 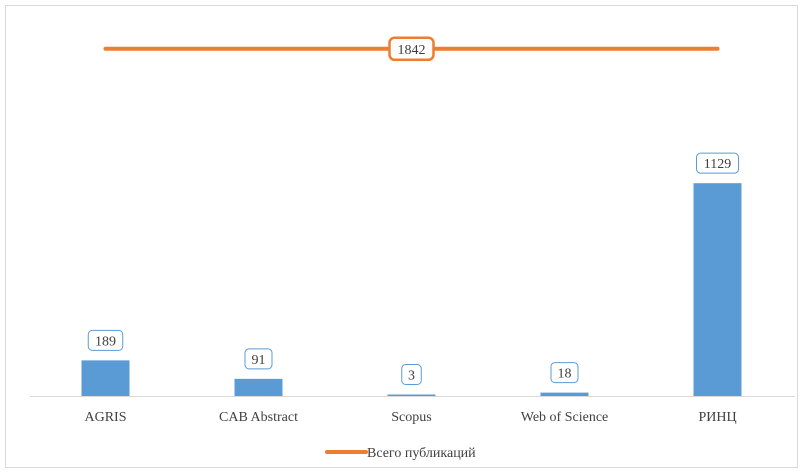 I want to click on data-label-4: 1129, so click(x=717, y=164).